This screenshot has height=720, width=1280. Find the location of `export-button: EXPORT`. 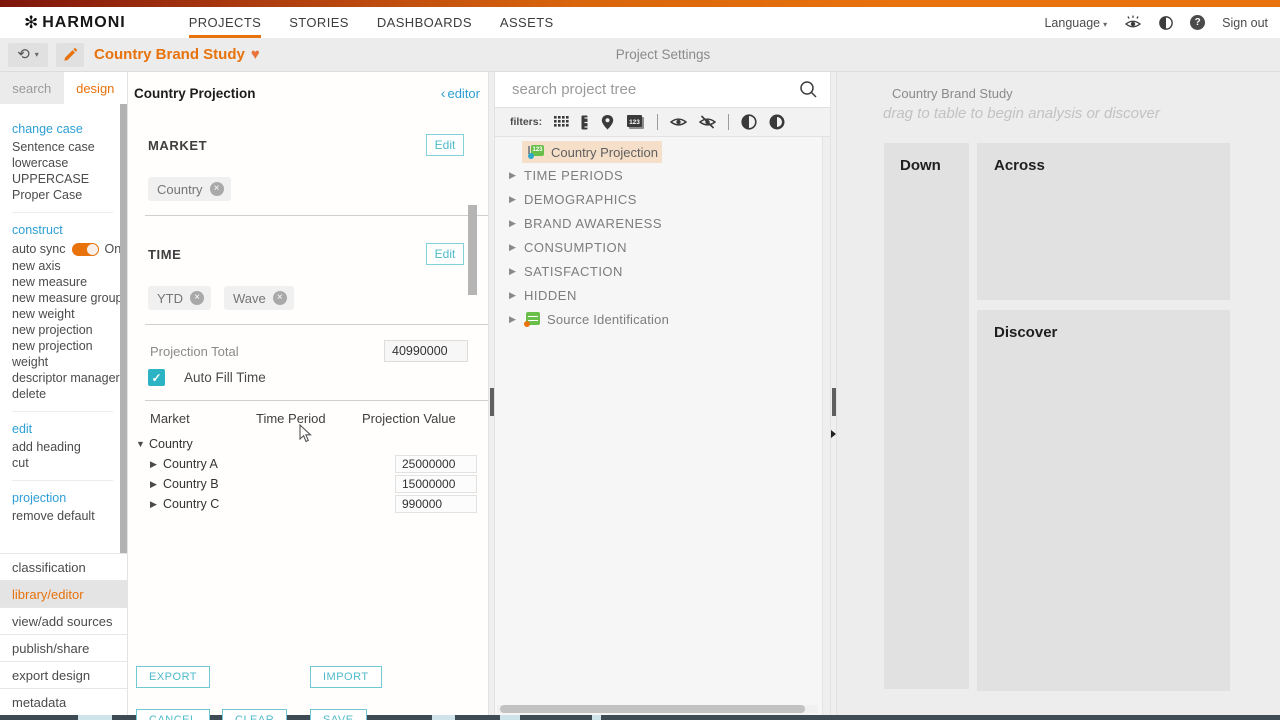

export-button: EXPORT is located at coordinates (173, 677).